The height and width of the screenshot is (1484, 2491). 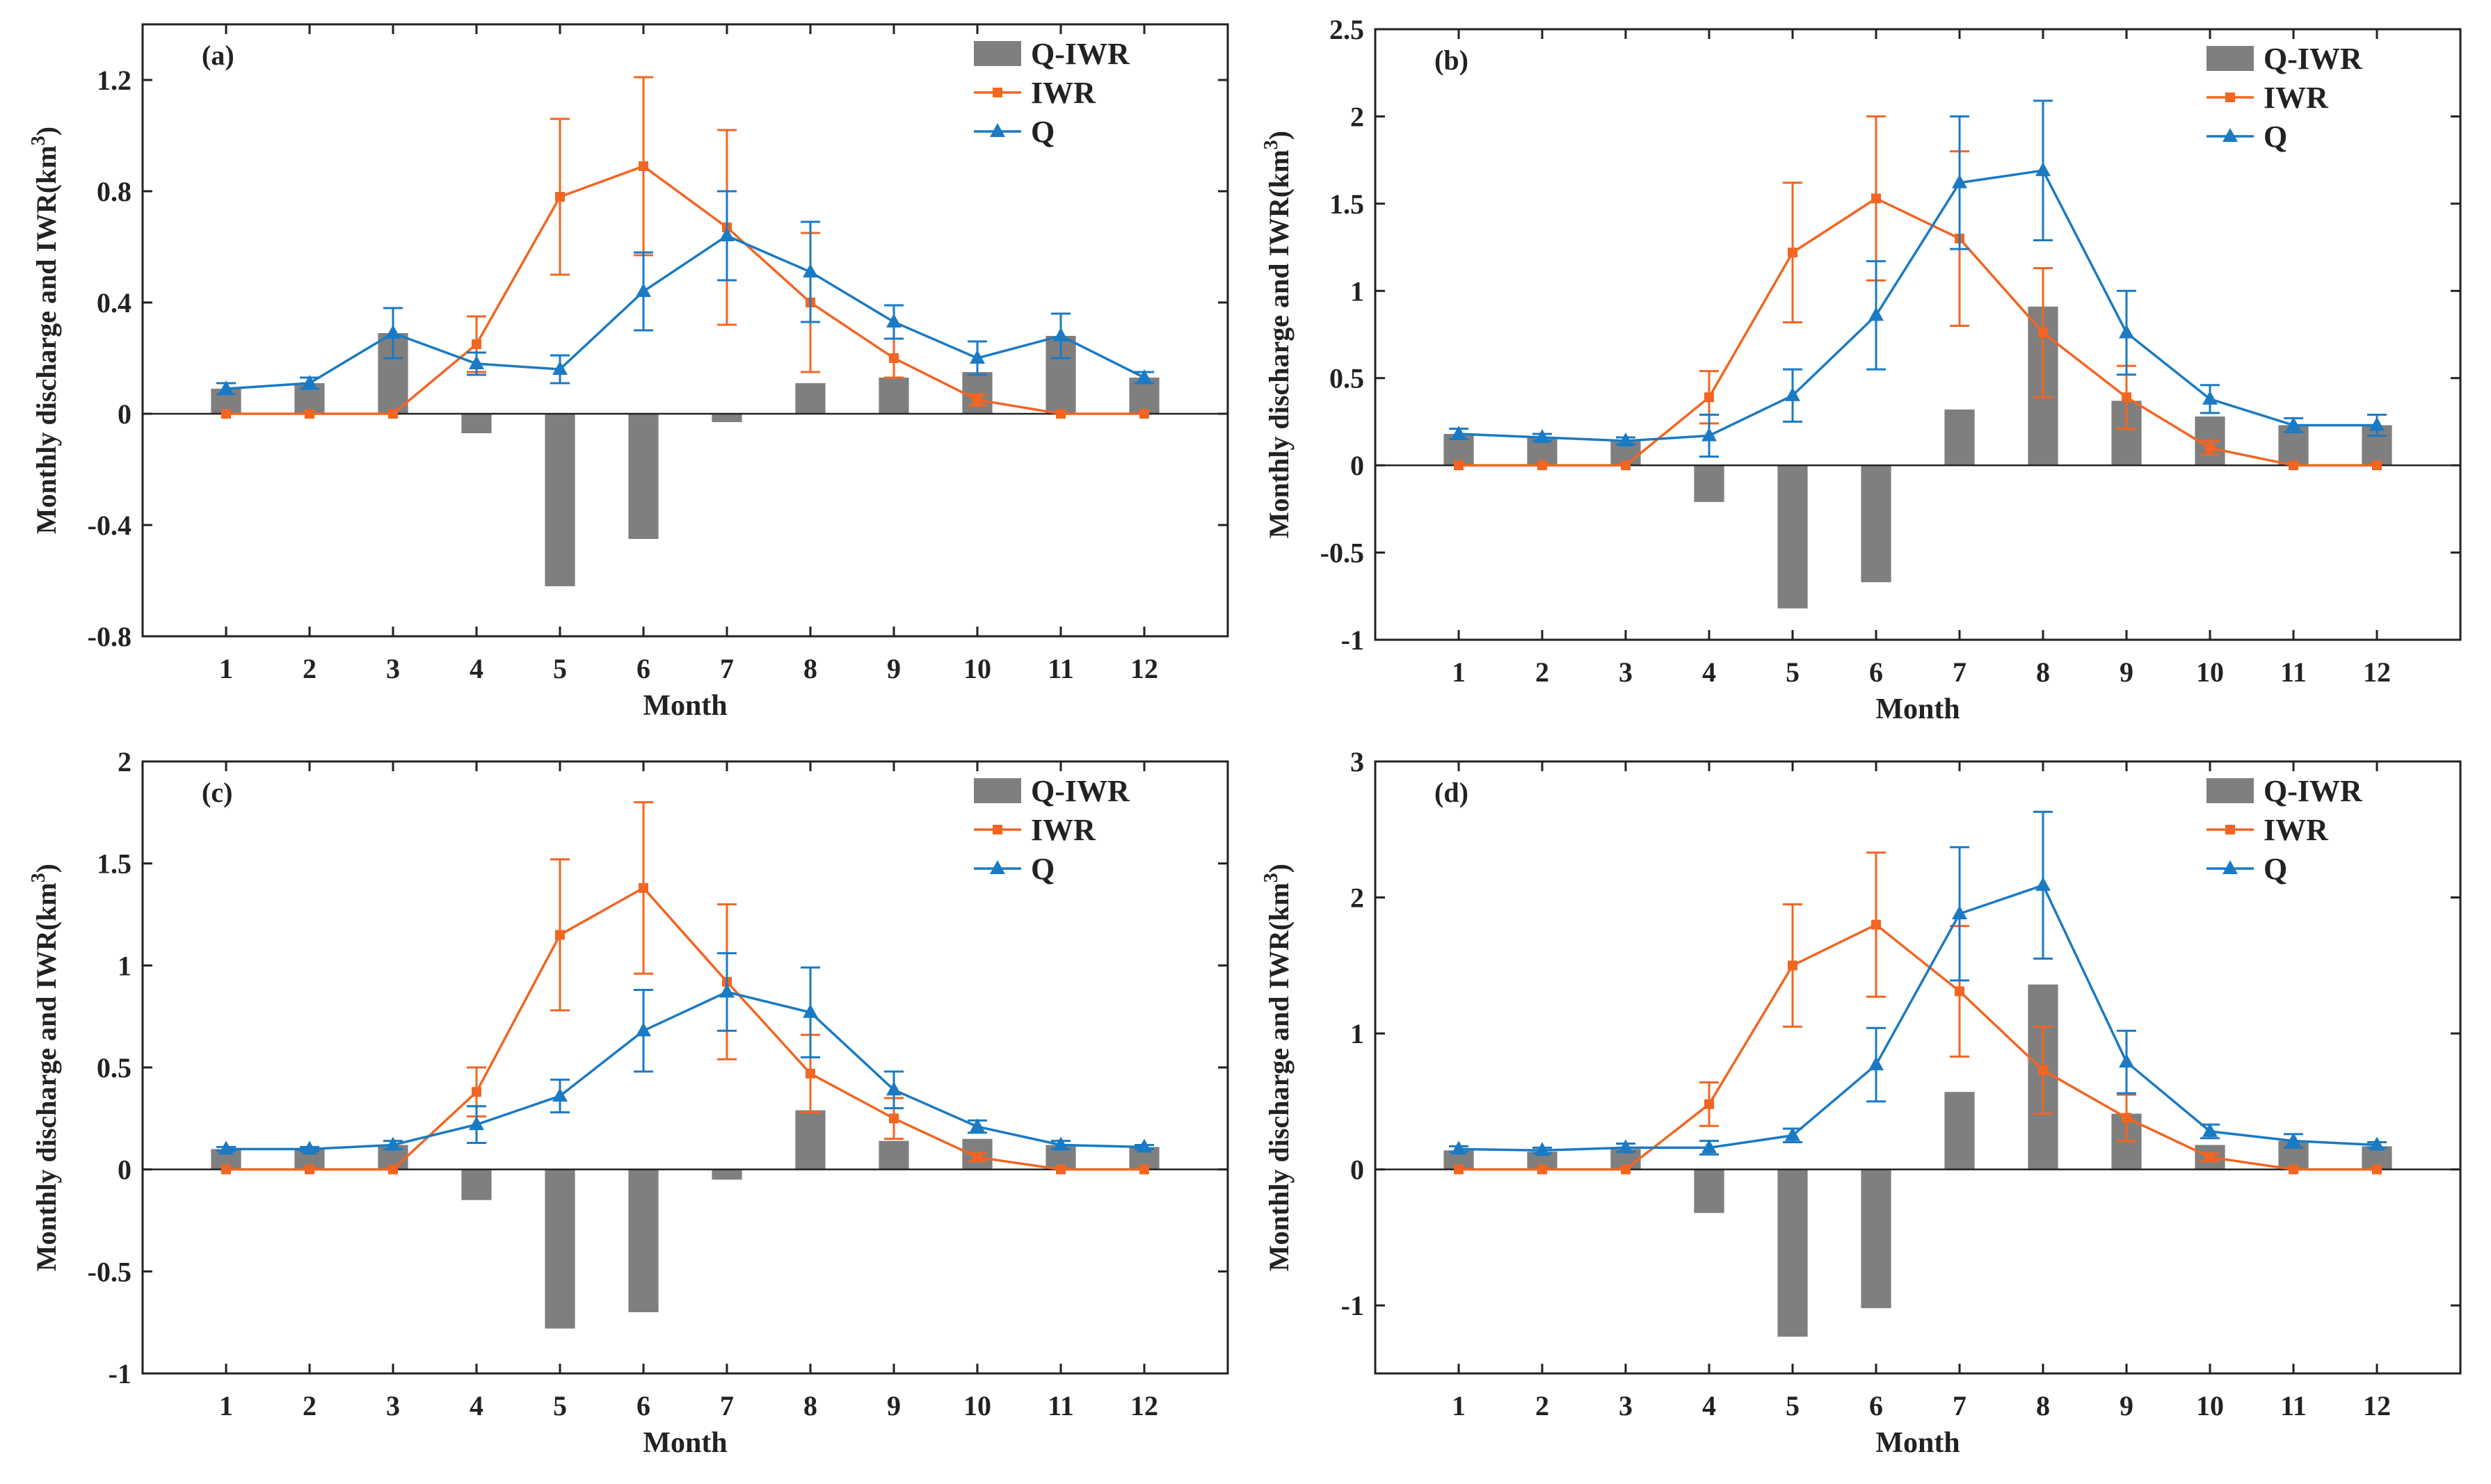 I want to click on legend-label: Q-IWR, so click(x=2313, y=59).